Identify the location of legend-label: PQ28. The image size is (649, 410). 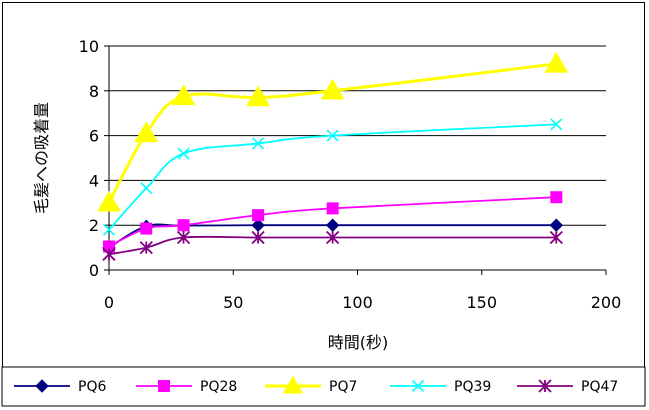
(218, 387).